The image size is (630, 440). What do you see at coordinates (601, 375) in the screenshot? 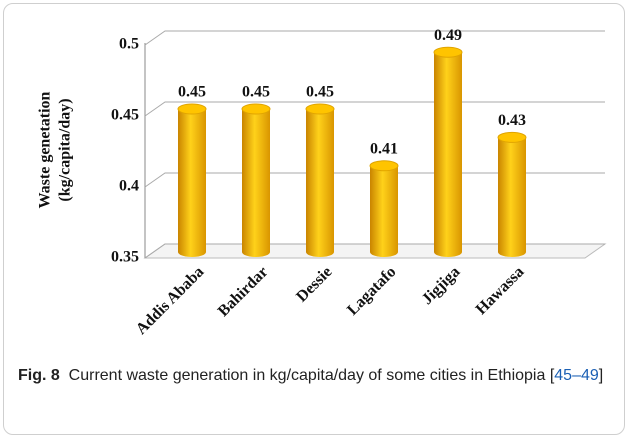
I see `caption-end: ]` at bounding box center [601, 375].